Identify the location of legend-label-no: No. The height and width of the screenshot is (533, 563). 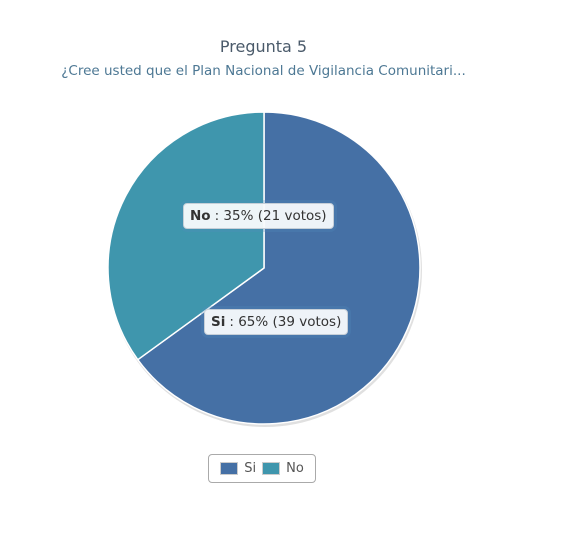
(295, 468).